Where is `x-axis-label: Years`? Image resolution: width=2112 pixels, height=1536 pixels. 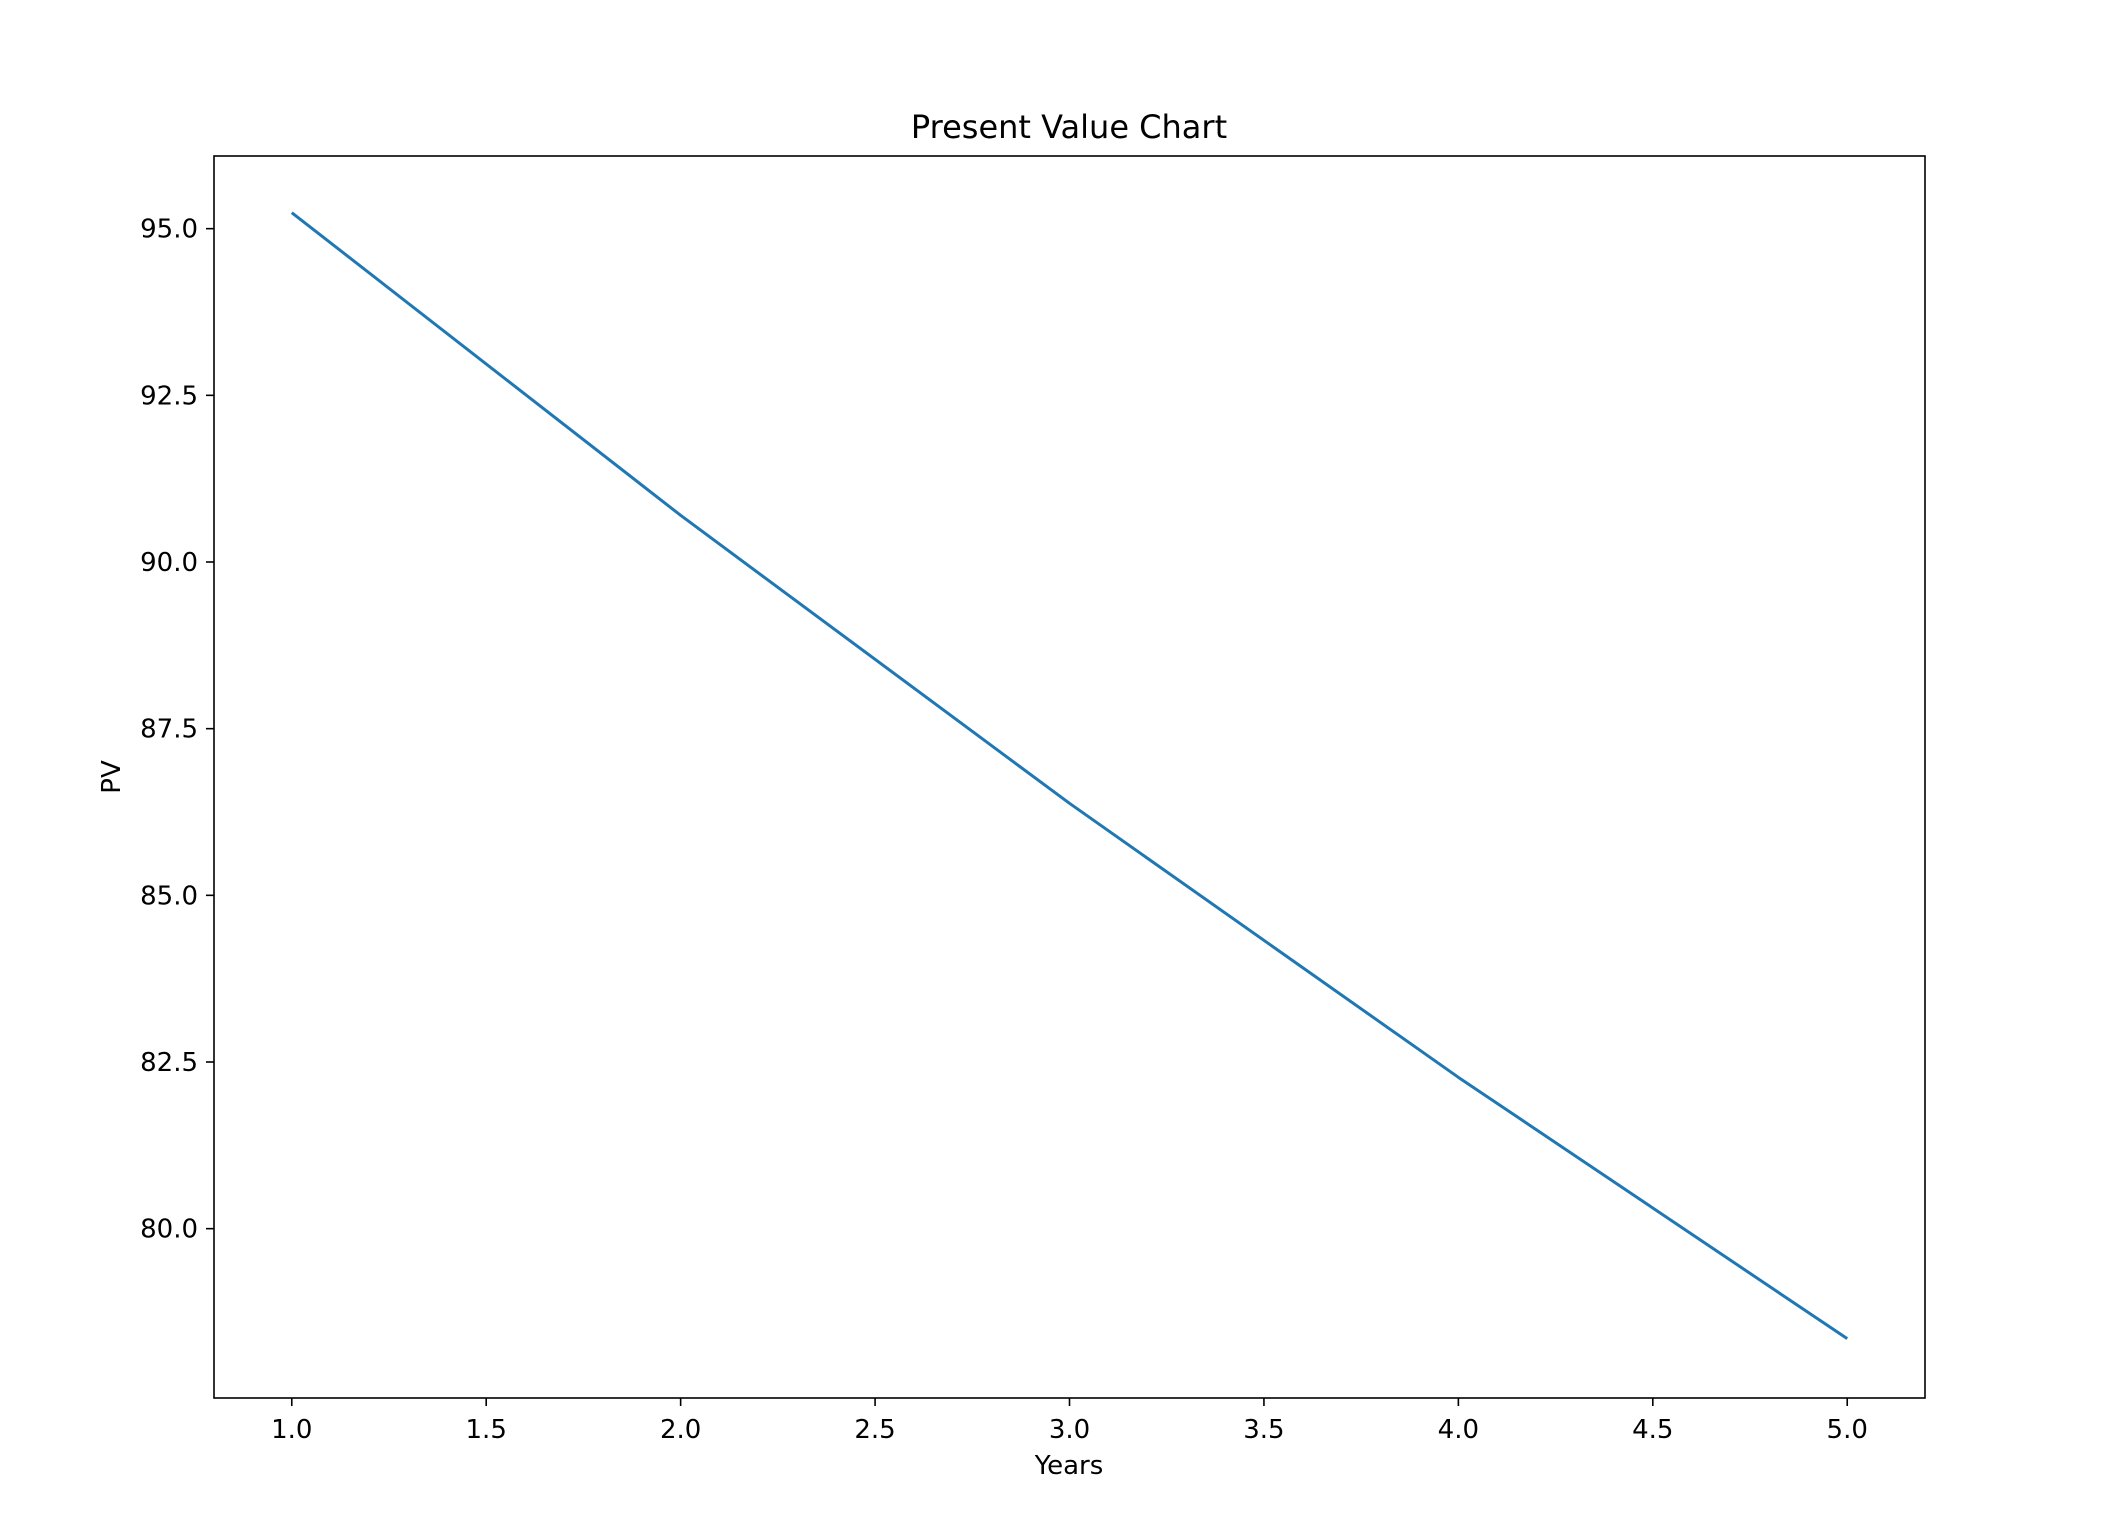 x-axis-label: Years is located at coordinates (1069, 1466).